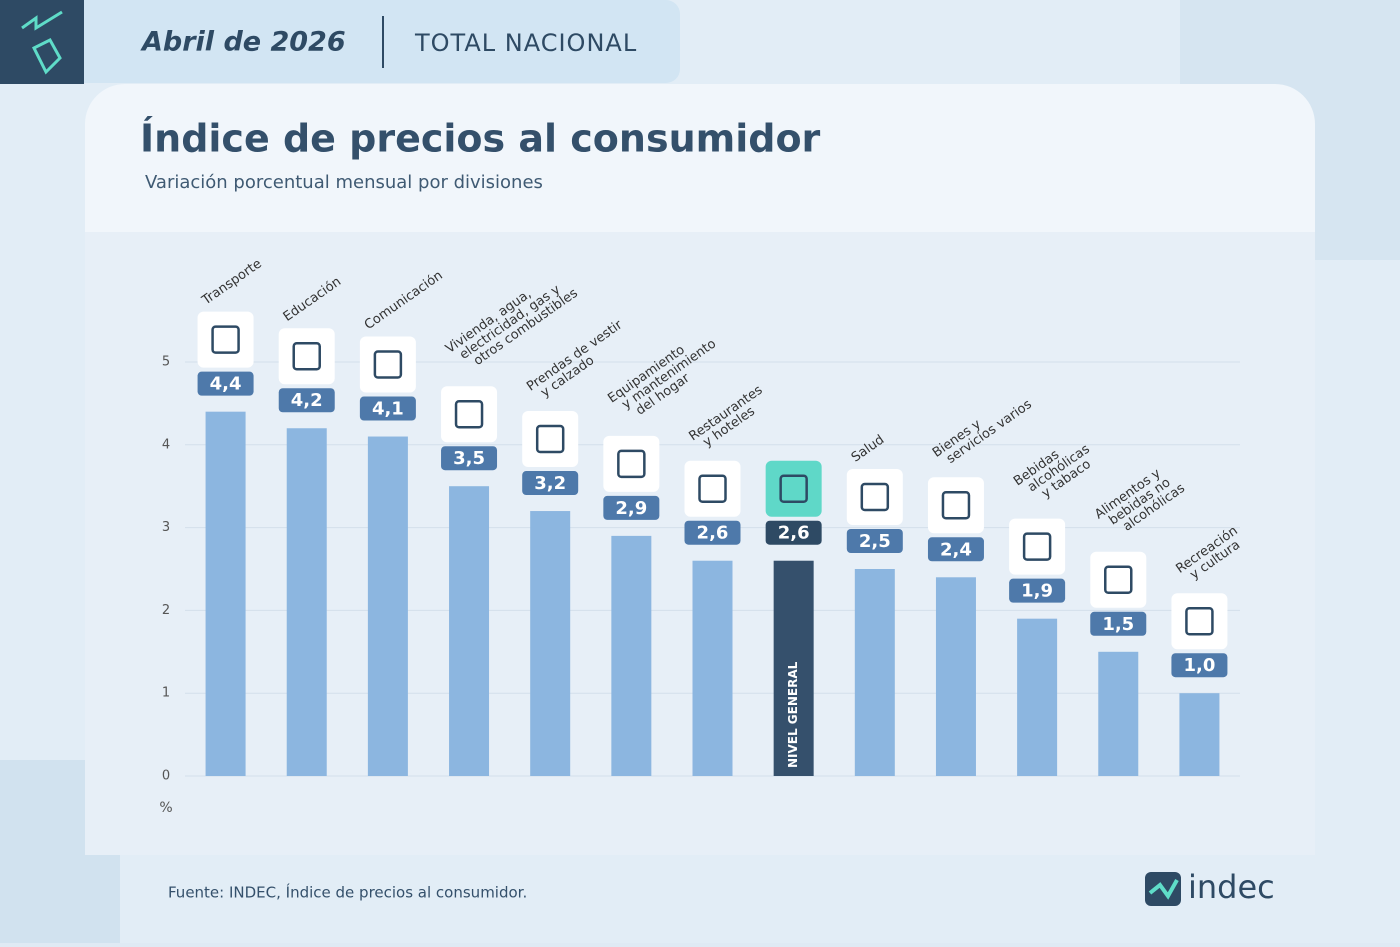 The height and width of the screenshot is (947, 1400). I want to click on value-label: 4,2, so click(307, 400).